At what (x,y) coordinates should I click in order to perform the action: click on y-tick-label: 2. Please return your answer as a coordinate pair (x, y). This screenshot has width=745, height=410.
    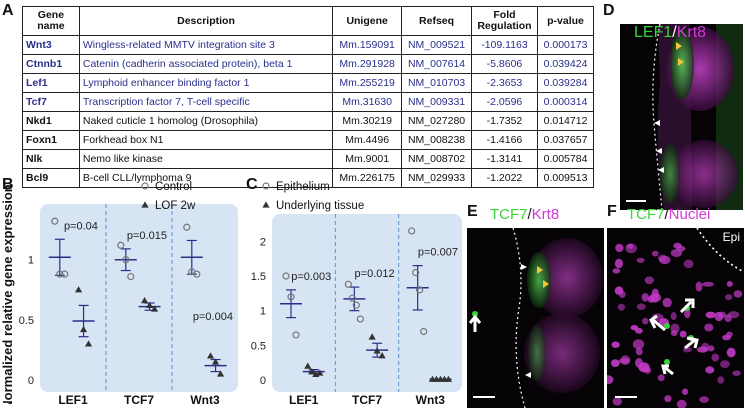
    Looking at the image, I should click on (263, 242).